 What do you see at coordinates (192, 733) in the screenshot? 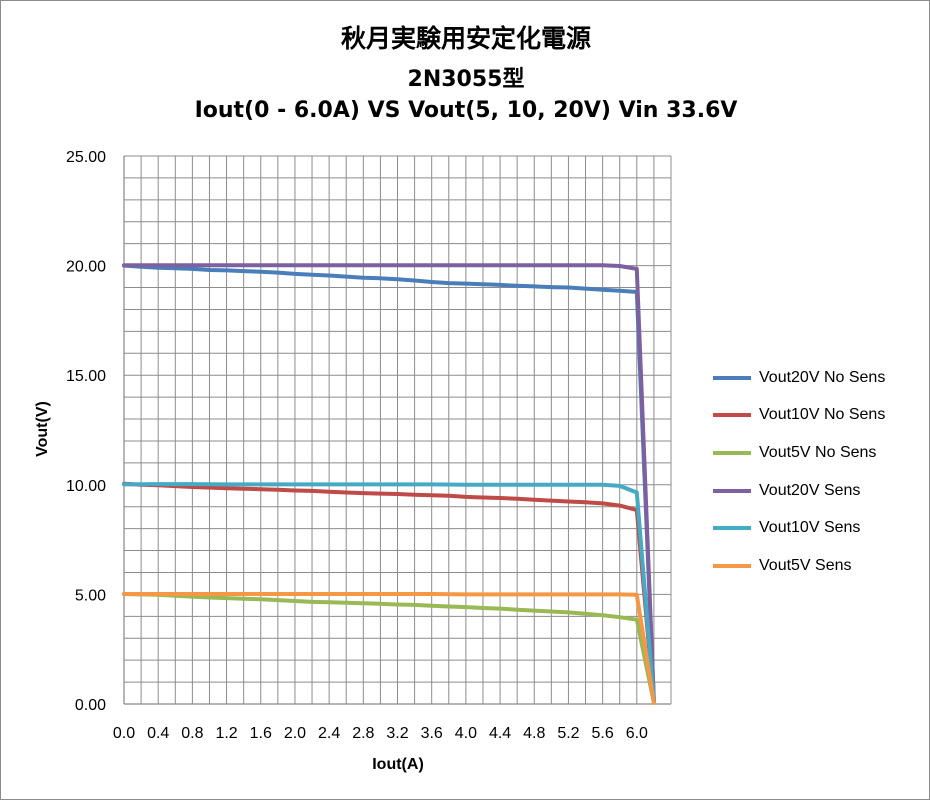
I see `x-tick-label: 0.8` at bounding box center [192, 733].